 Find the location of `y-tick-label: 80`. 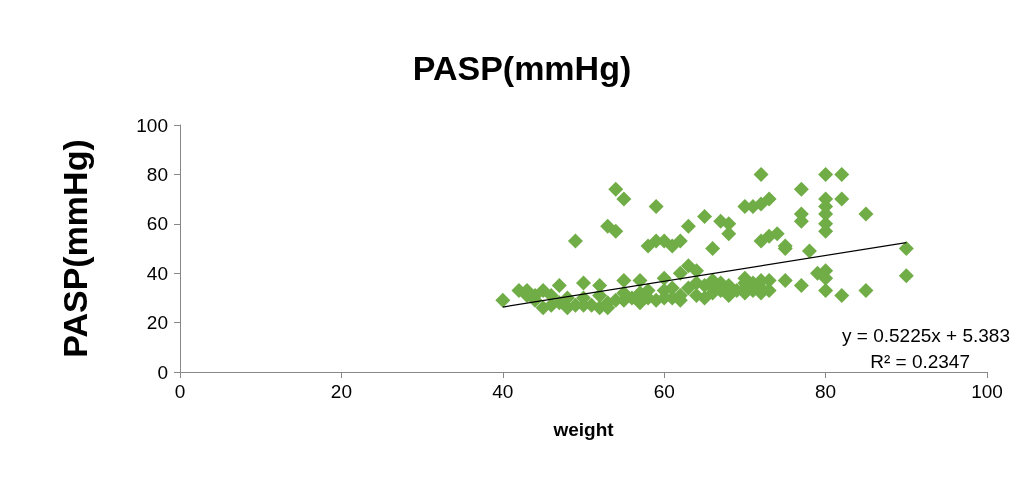

y-tick-label: 80 is located at coordinates (157, 174).